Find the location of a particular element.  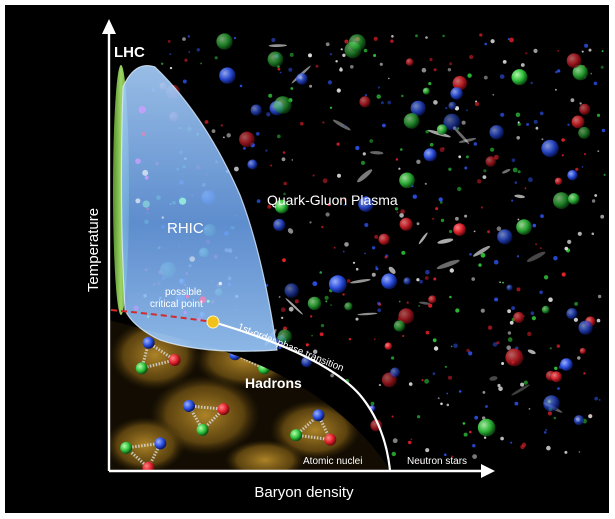

hadron-quark is located at coordinates (141, 368).